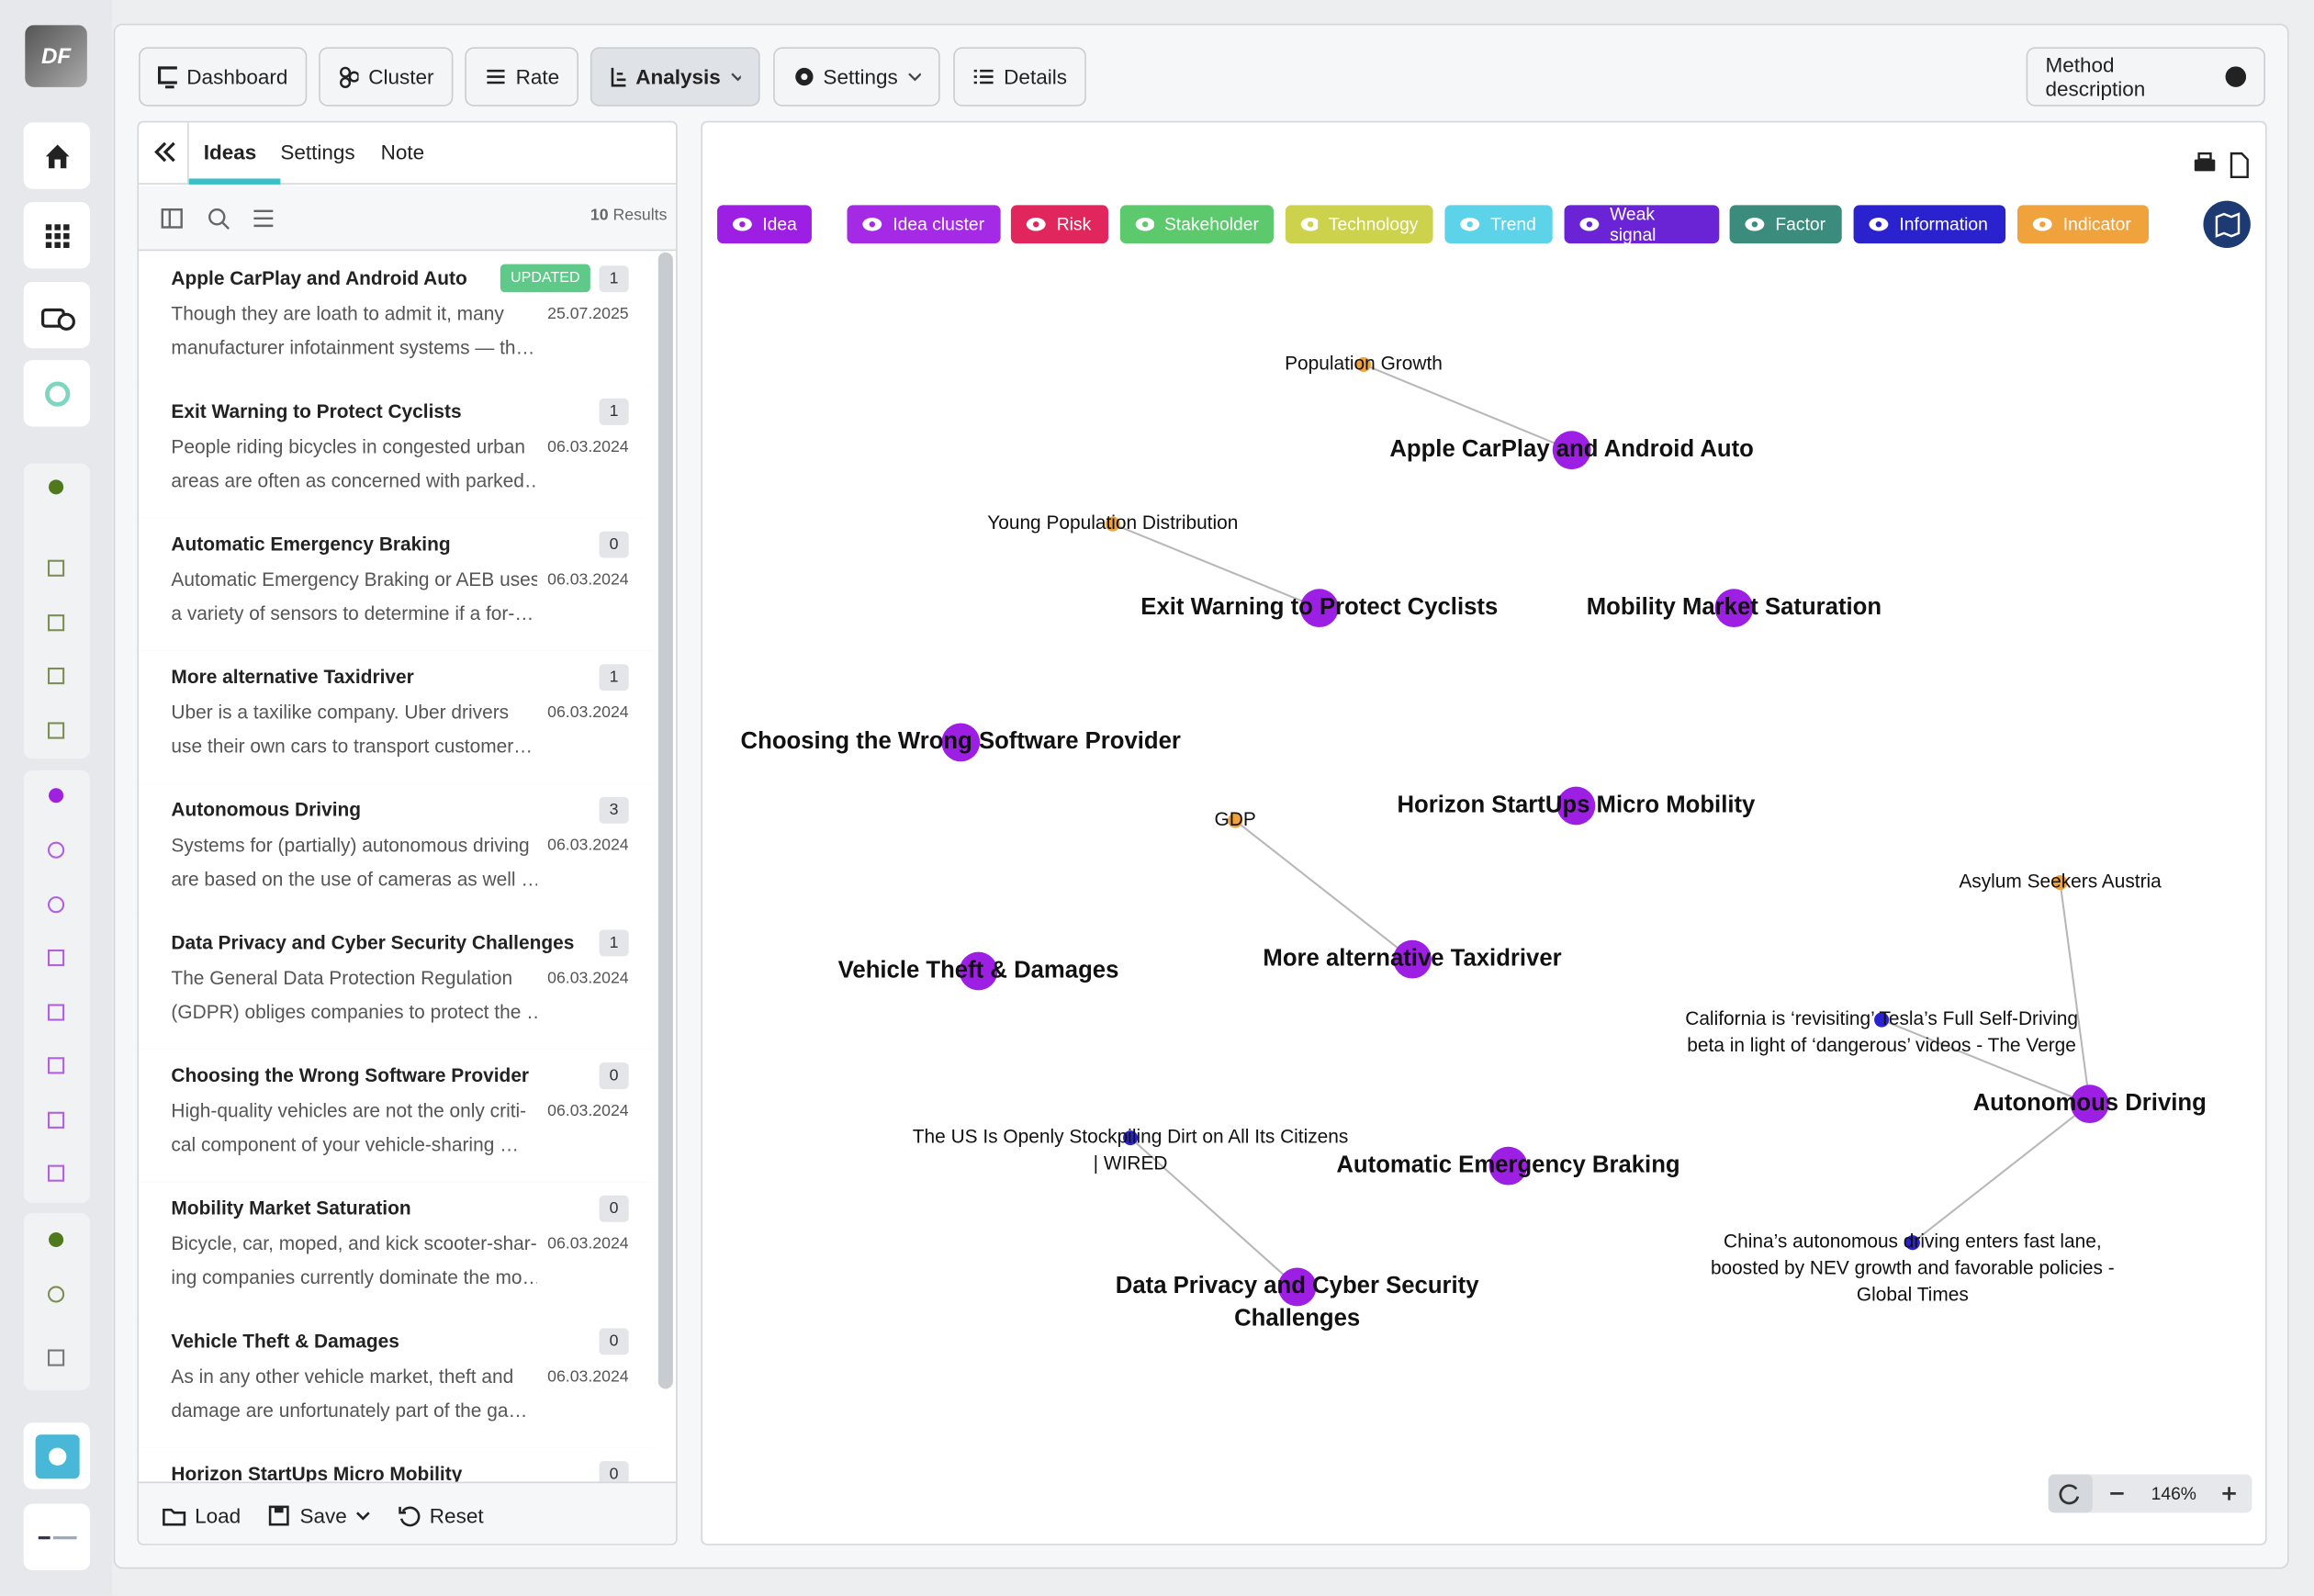 The width and height of the screenshot is (2314, 1596). Describe the element at coordinates (1035, 76) in the screenshot. I see `nav-tab-label: Details` at that location.